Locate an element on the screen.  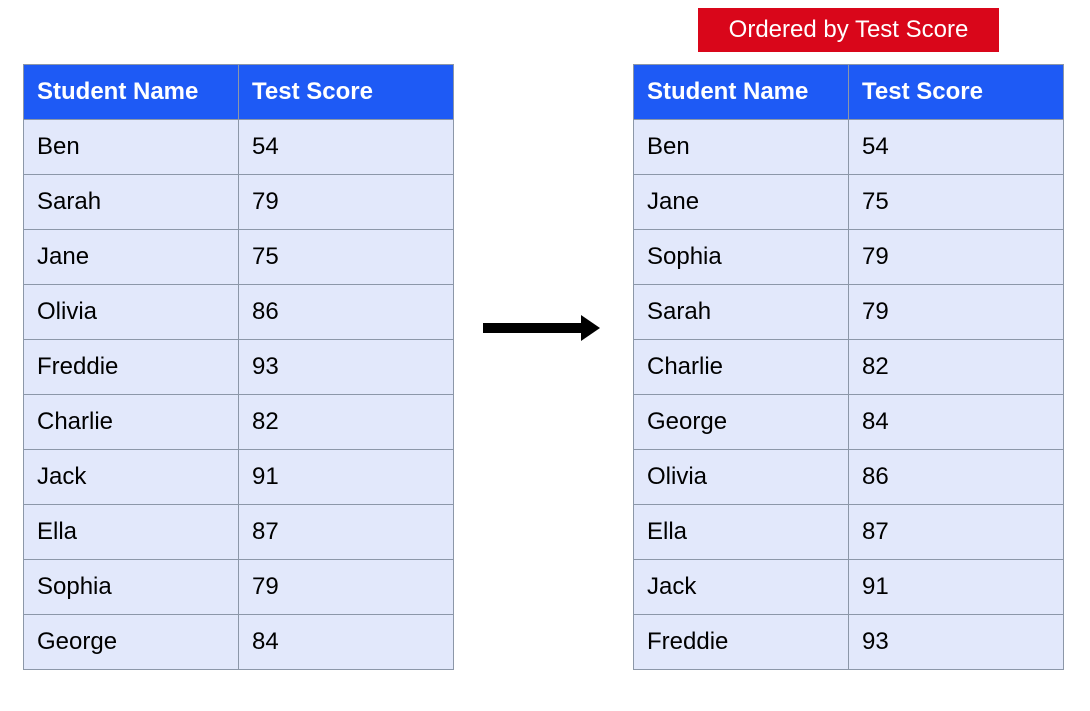
arrow-right-icon is located at coordinates (541, 328).